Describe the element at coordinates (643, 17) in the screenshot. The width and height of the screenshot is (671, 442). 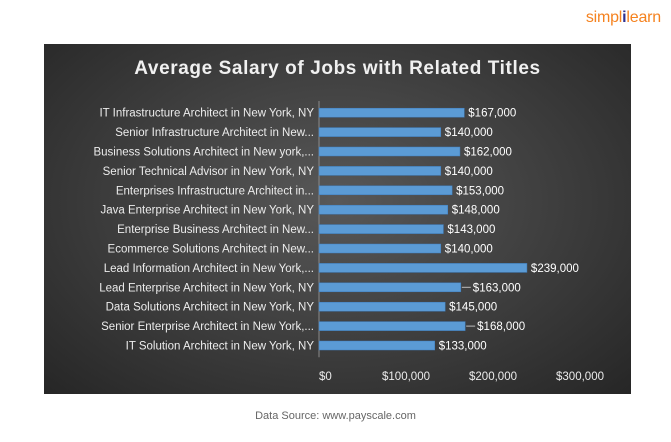
I see `logo-text-right: learn` at that location.